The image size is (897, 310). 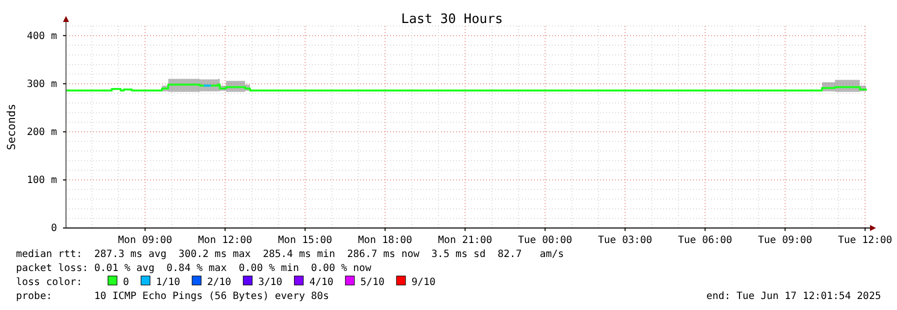 What do you see at coordinates (41, 36) in the screenshot?
I see `y-tick-label: 400 m` at bounding box center [41, 36].